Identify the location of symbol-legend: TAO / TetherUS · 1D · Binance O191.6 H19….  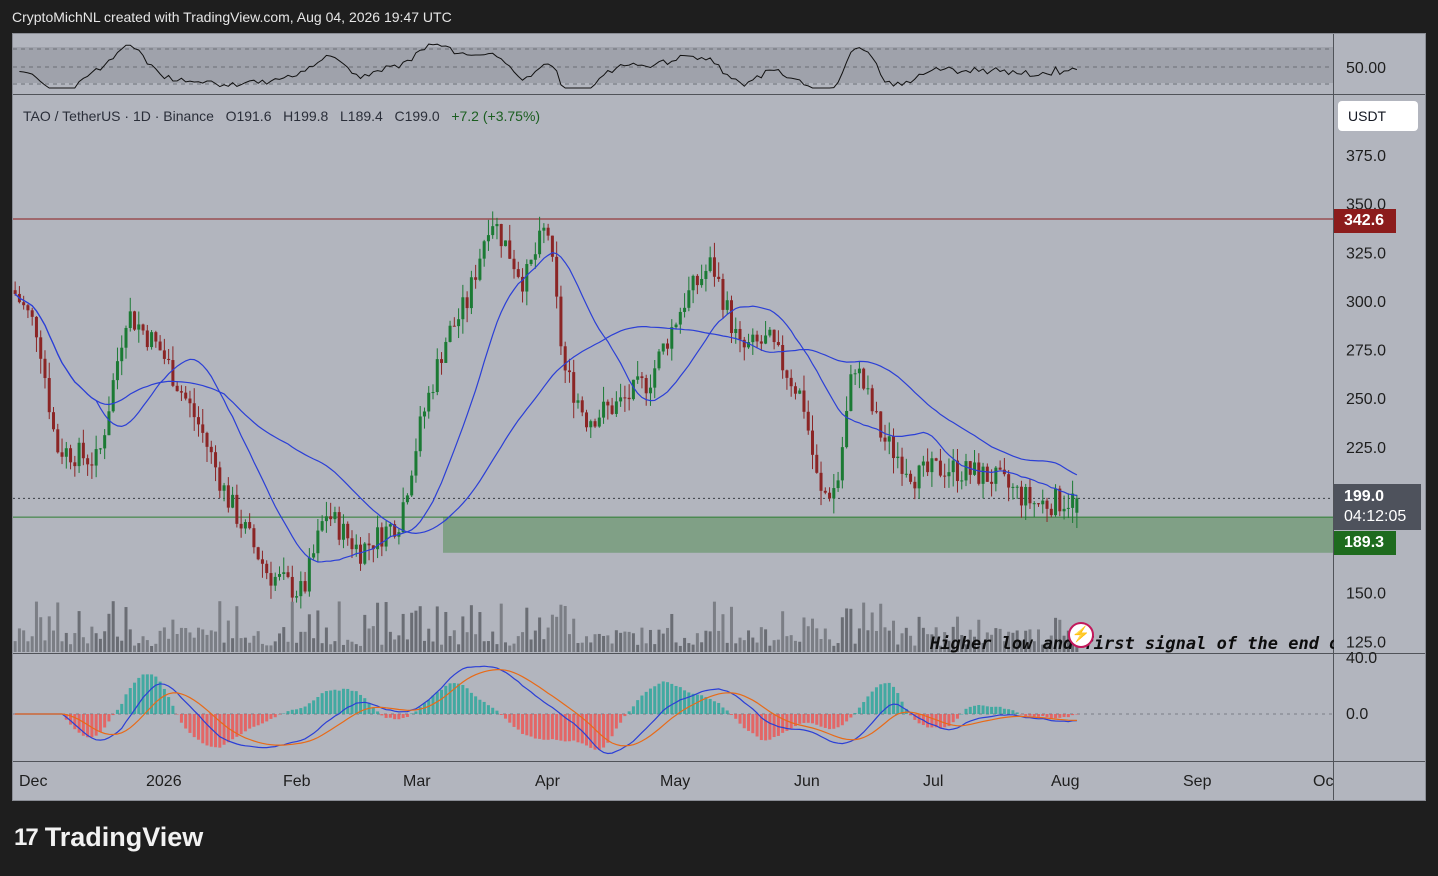
(281, 116).